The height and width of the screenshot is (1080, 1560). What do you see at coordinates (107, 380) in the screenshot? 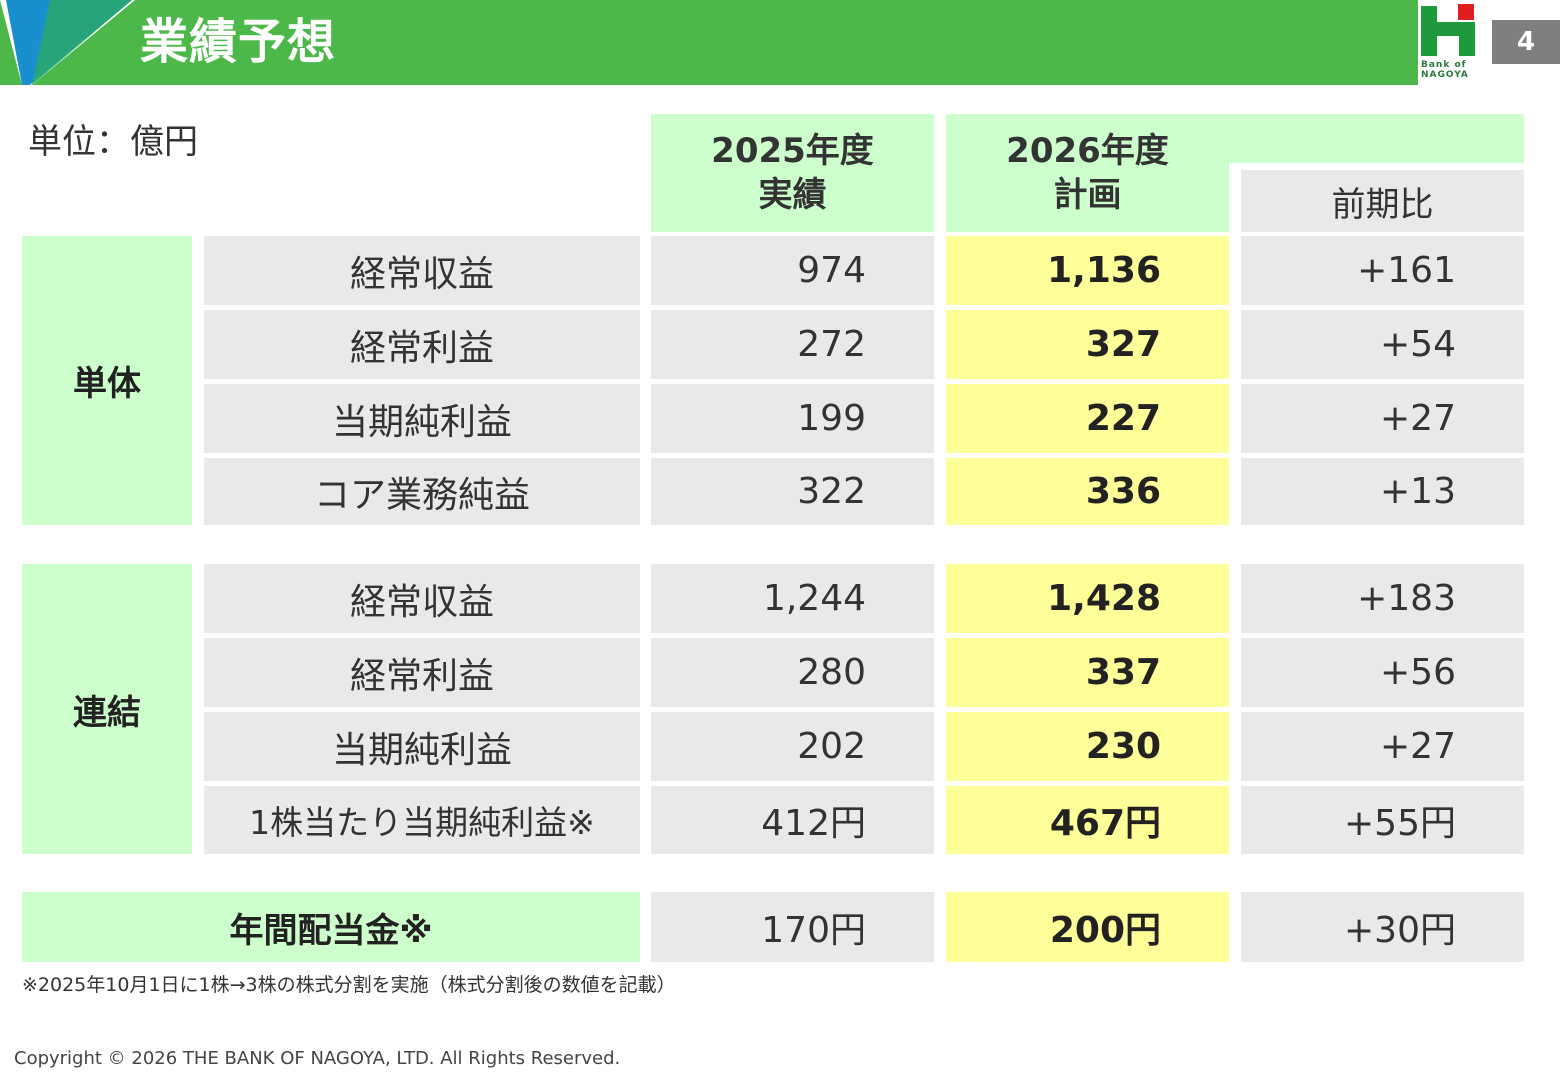
I see `group-label-standalone: 単体` at bounding box center [107, 380].